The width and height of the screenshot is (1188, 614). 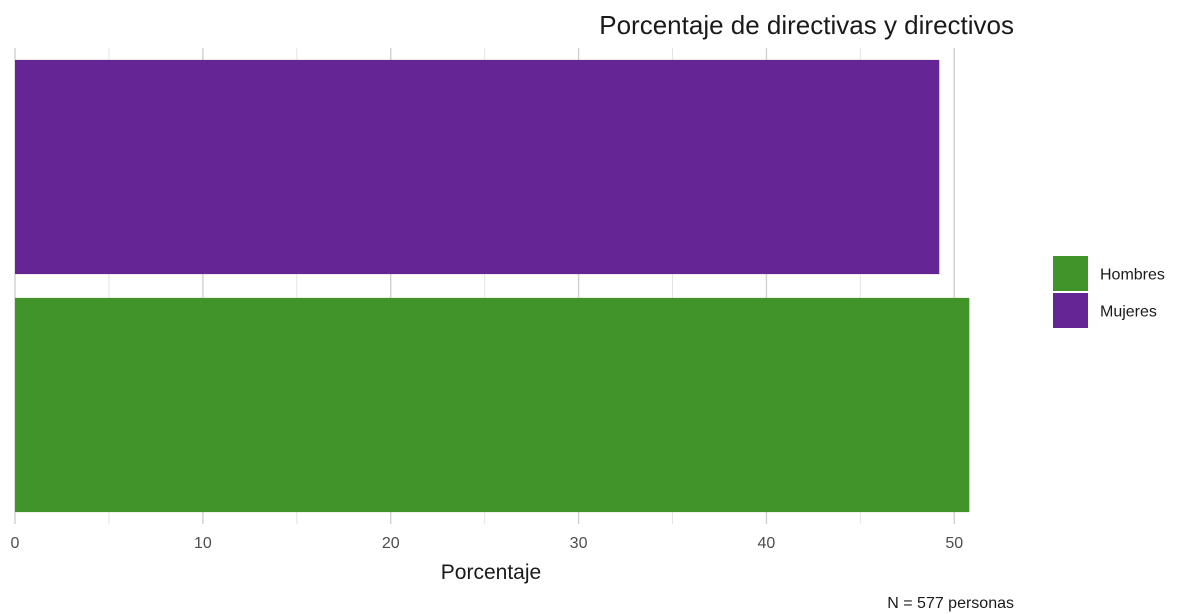 What do you see at coordinates (487, 543) in the screenshot?
I see `x-axis-ticks: 0 10 20 30 40 50` at bounding box center [487, 543].